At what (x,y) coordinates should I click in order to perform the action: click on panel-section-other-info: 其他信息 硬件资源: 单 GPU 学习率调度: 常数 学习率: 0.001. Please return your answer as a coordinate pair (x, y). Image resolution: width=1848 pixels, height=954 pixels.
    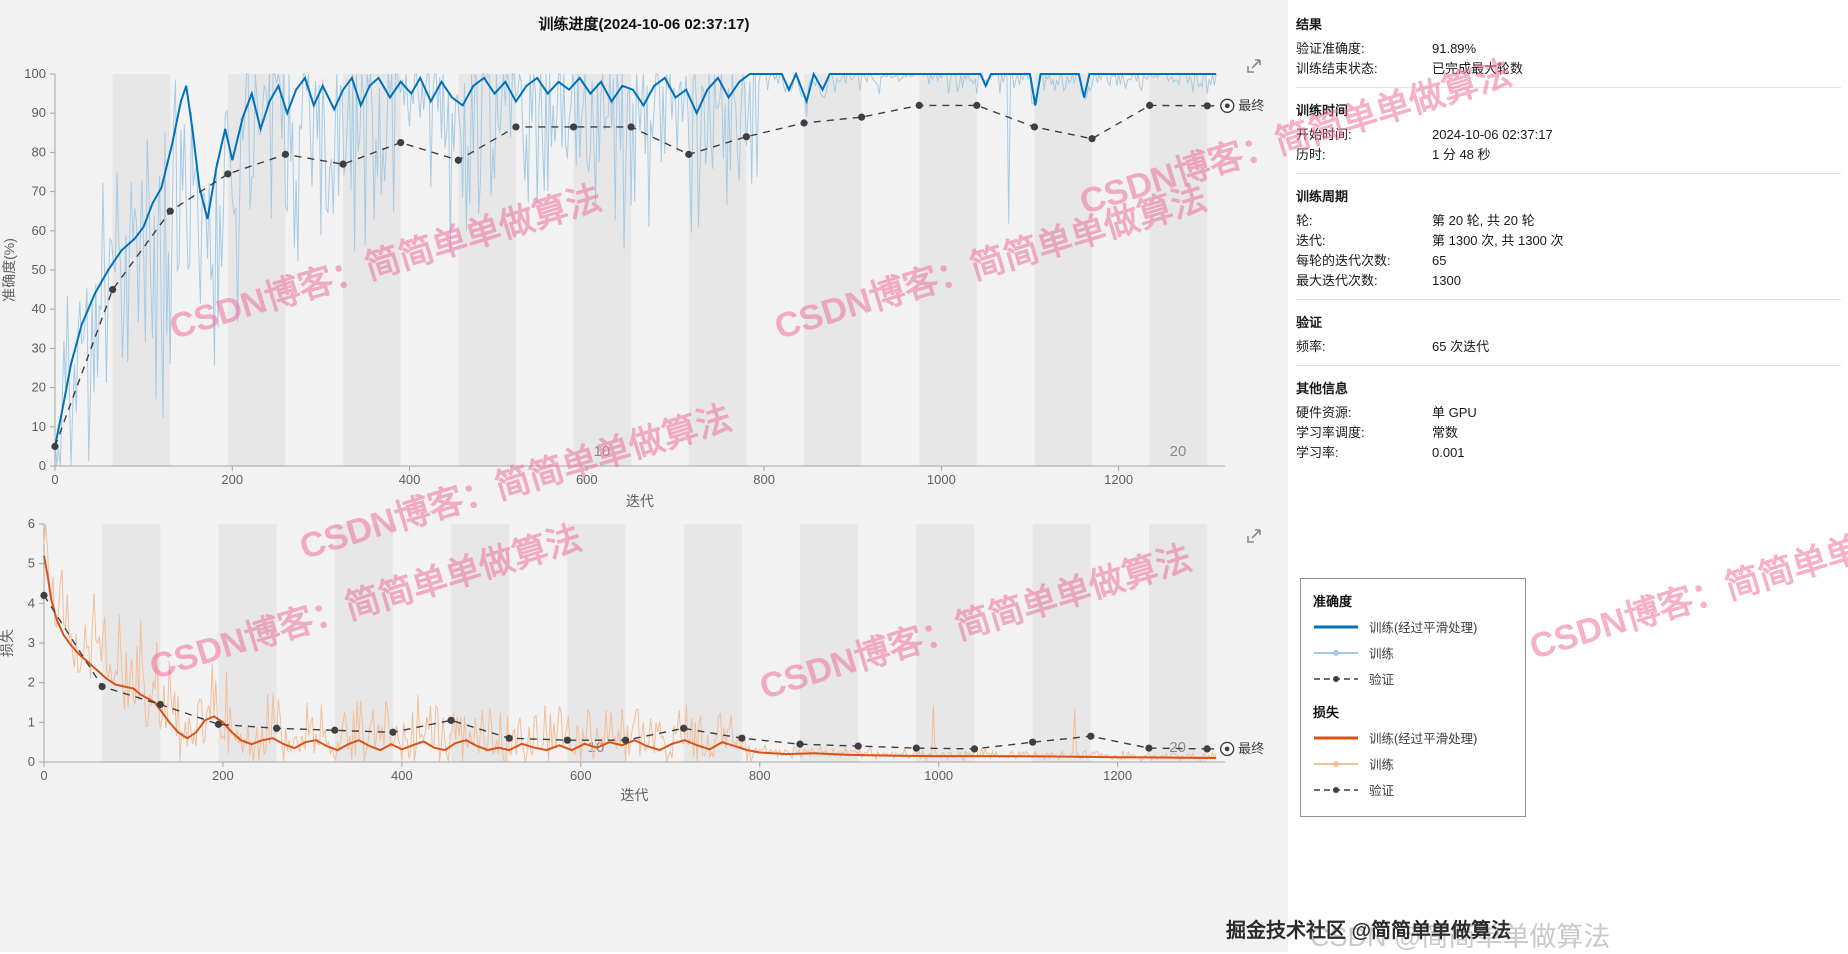
    Looking at the image, I should click on (1568, 420).